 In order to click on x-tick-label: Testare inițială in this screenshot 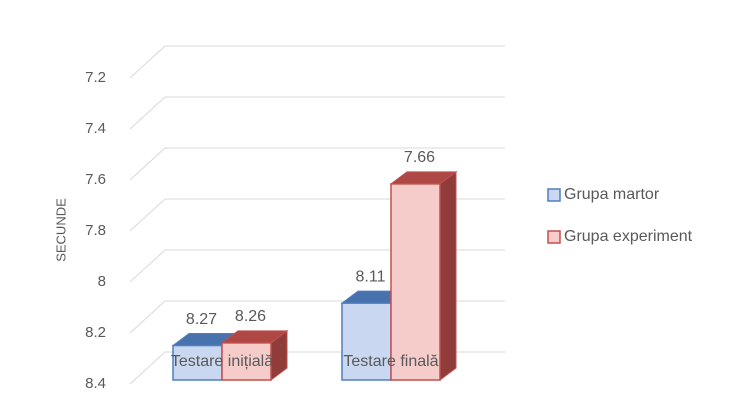, I will do `click(222, 361)`.